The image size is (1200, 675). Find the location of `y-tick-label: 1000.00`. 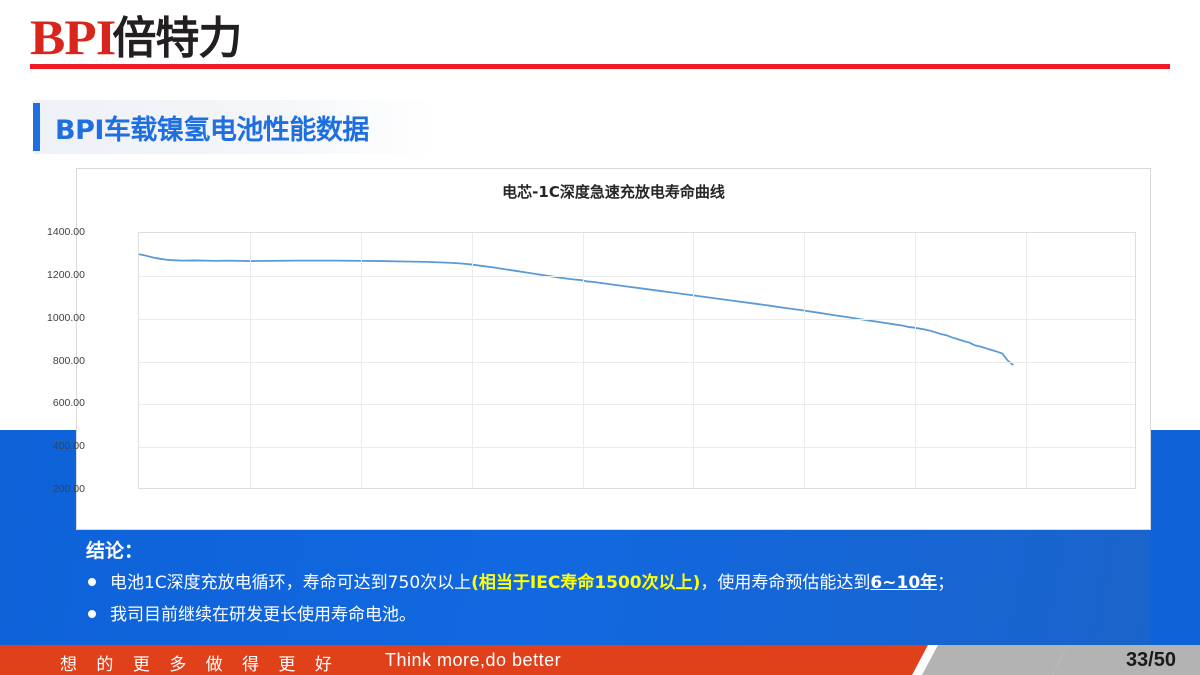

y-tick-label: 1000.00 is located at coordinates (66, 317).